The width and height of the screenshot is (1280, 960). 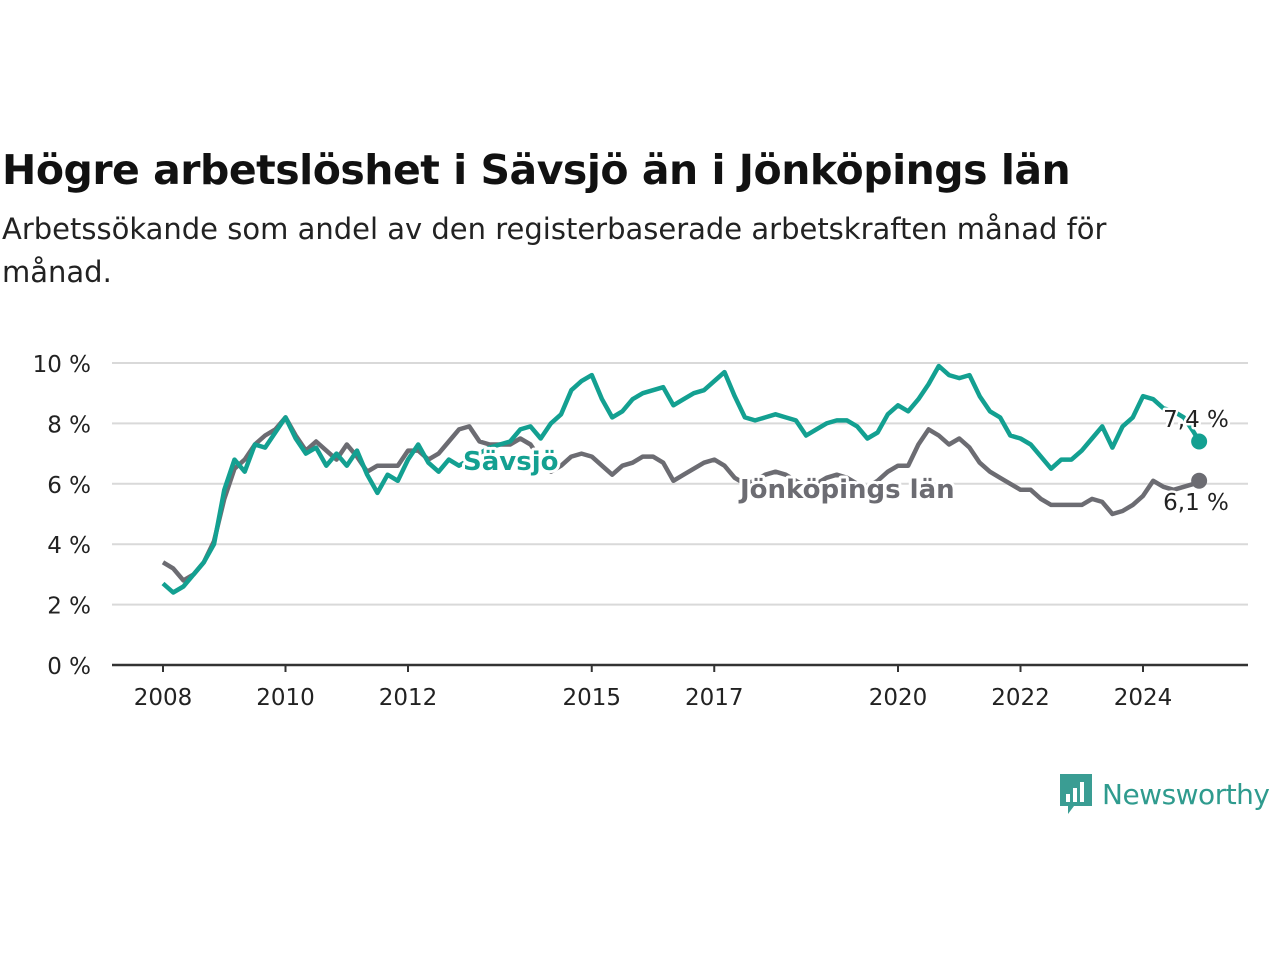 What do you see at coordinates (69, 667) in the screenshot?
I see `y-tick-label: 0 %` at bounding box center [69, 667].